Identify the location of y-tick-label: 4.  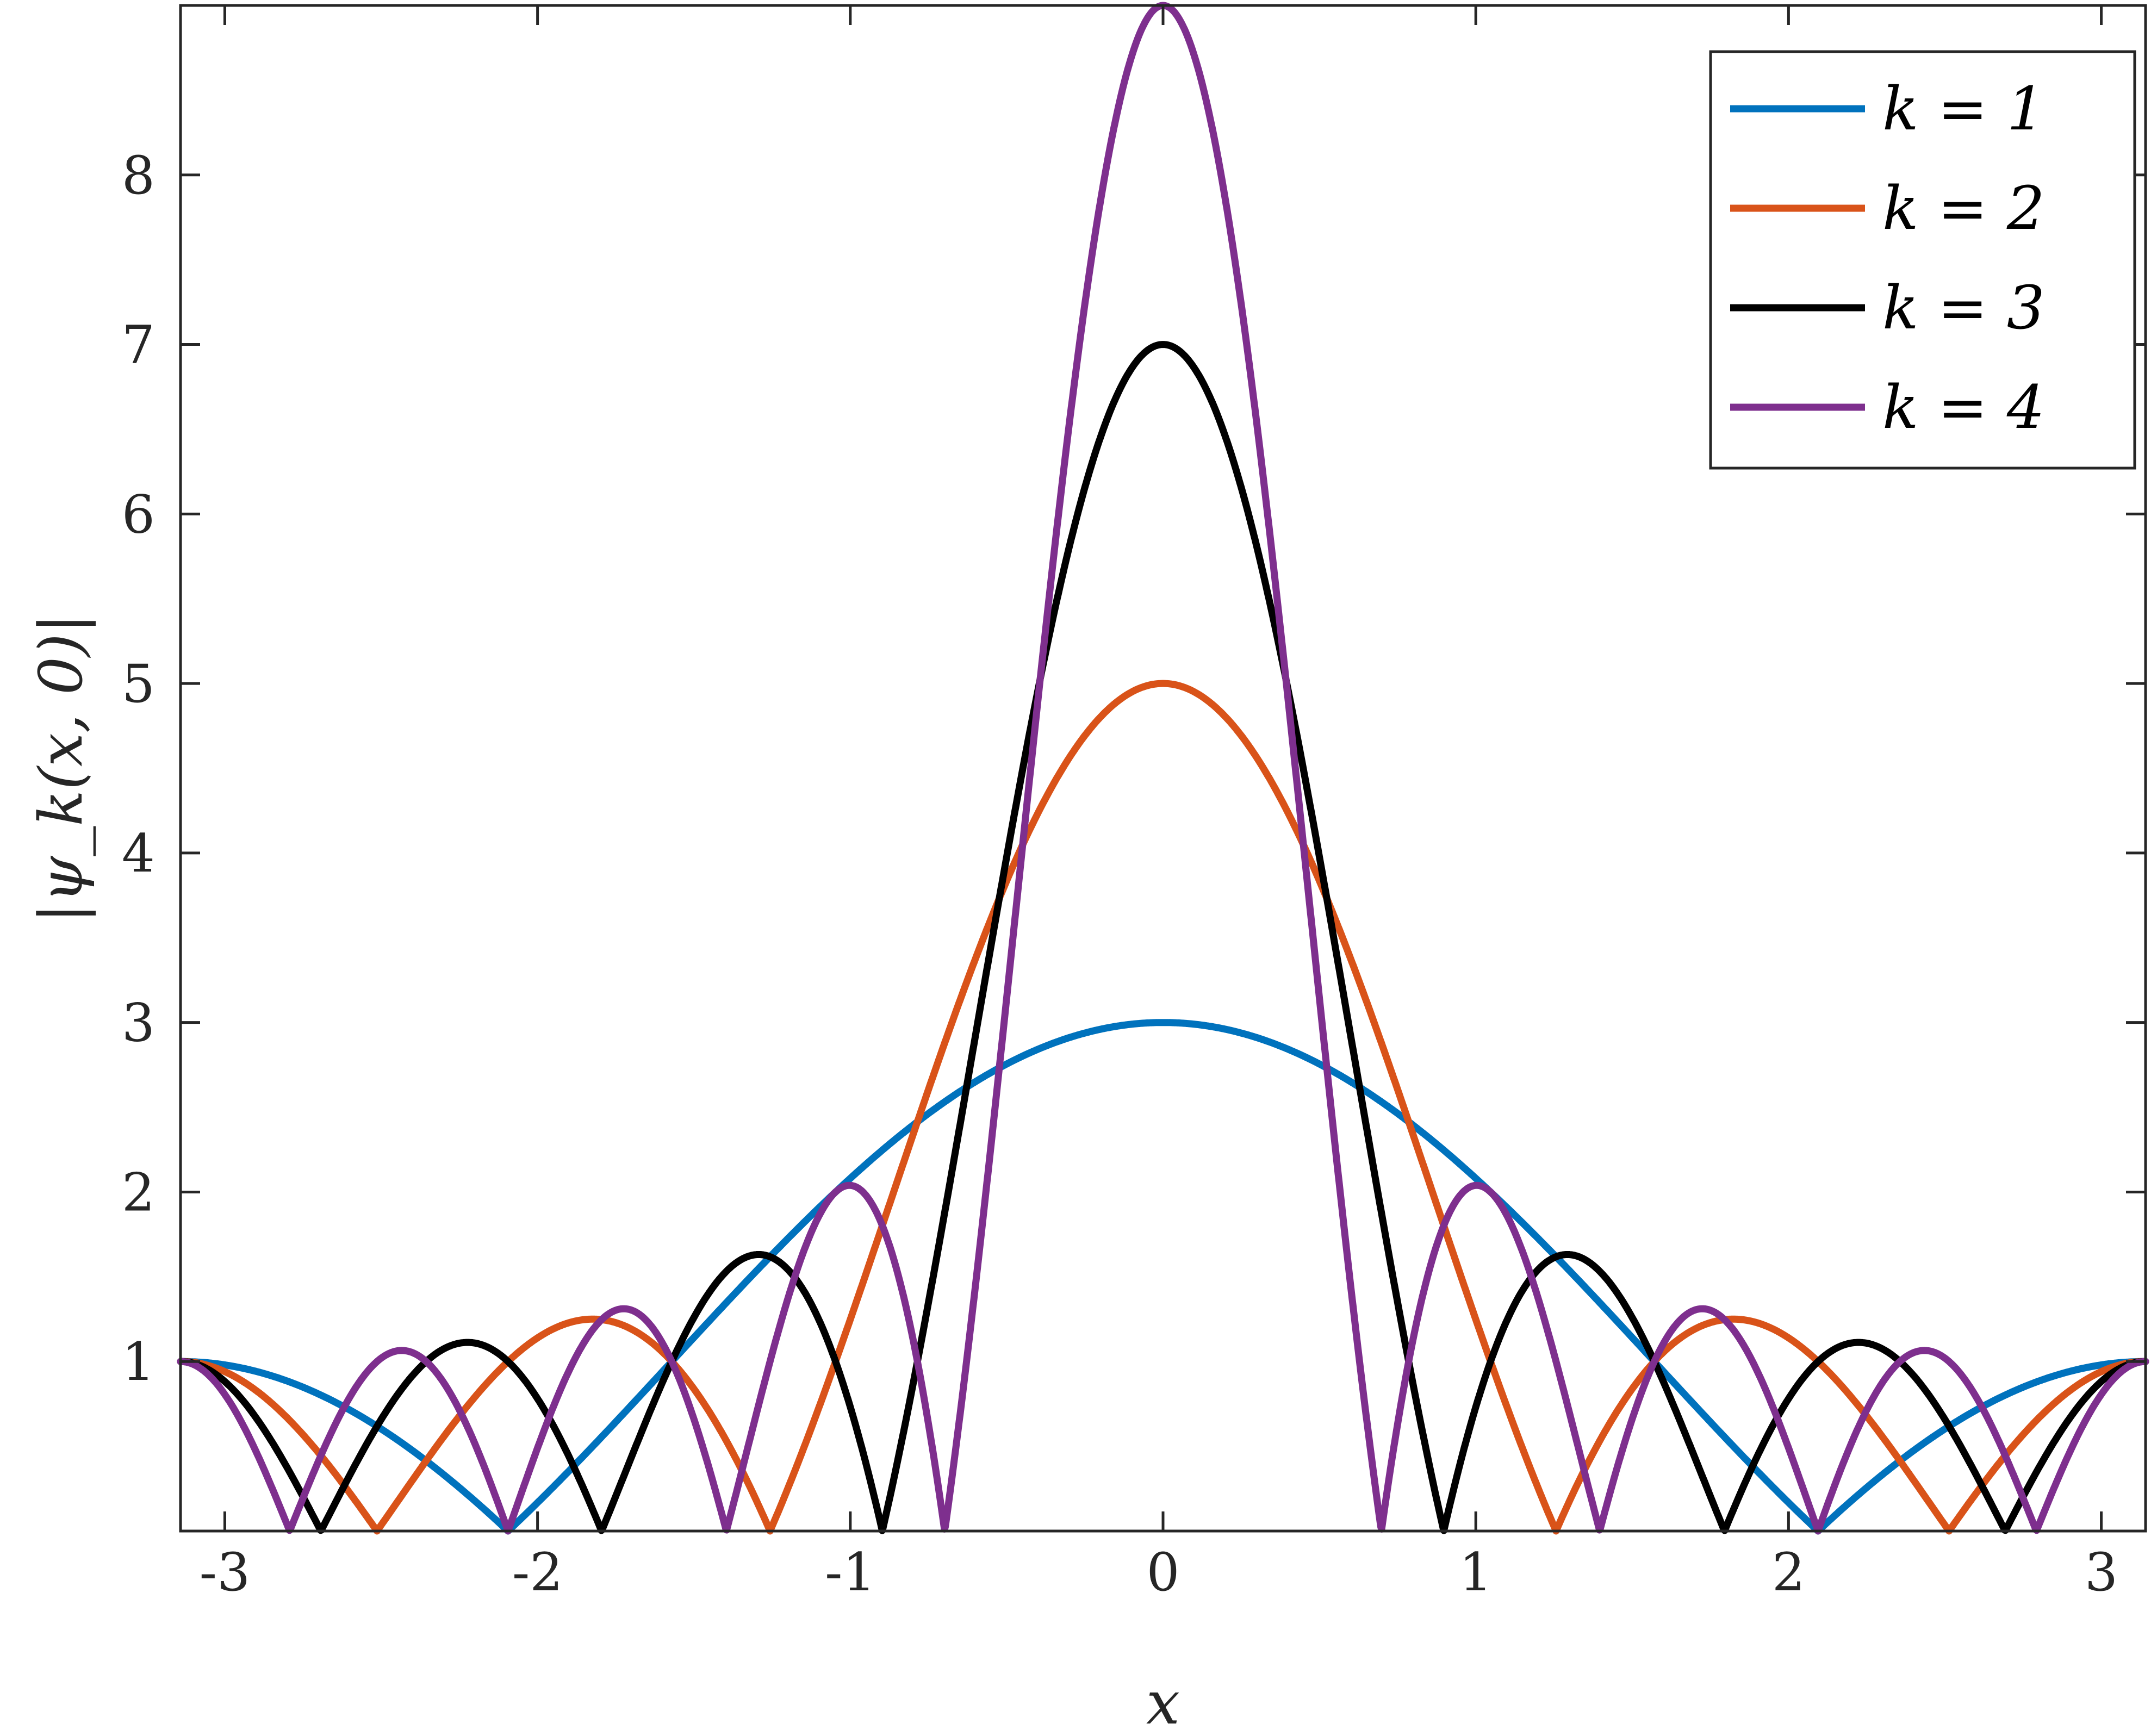
(138, 853).